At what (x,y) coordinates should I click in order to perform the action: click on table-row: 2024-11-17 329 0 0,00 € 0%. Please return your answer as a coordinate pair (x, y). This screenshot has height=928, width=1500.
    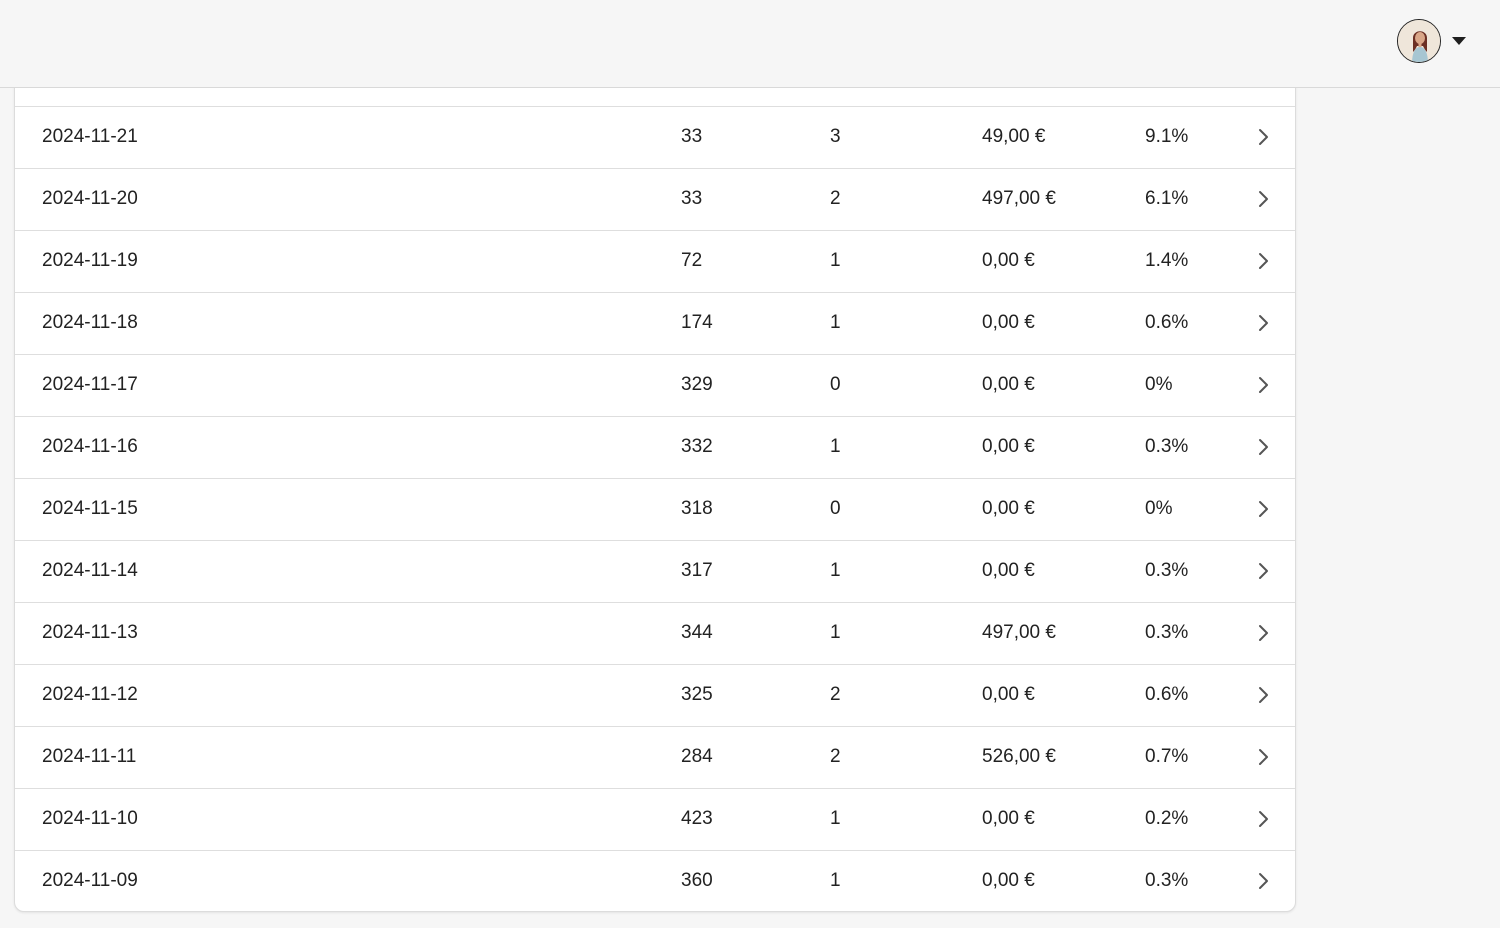
    Looking at the image, I should click on (655, 385).